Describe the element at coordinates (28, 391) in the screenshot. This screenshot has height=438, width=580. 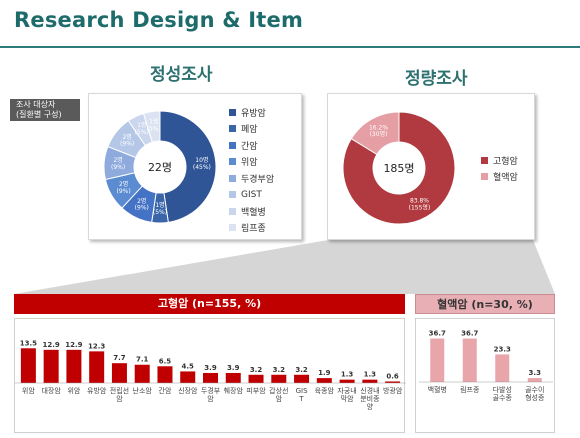
I see `solid-category-label-0: 위암` at that location.